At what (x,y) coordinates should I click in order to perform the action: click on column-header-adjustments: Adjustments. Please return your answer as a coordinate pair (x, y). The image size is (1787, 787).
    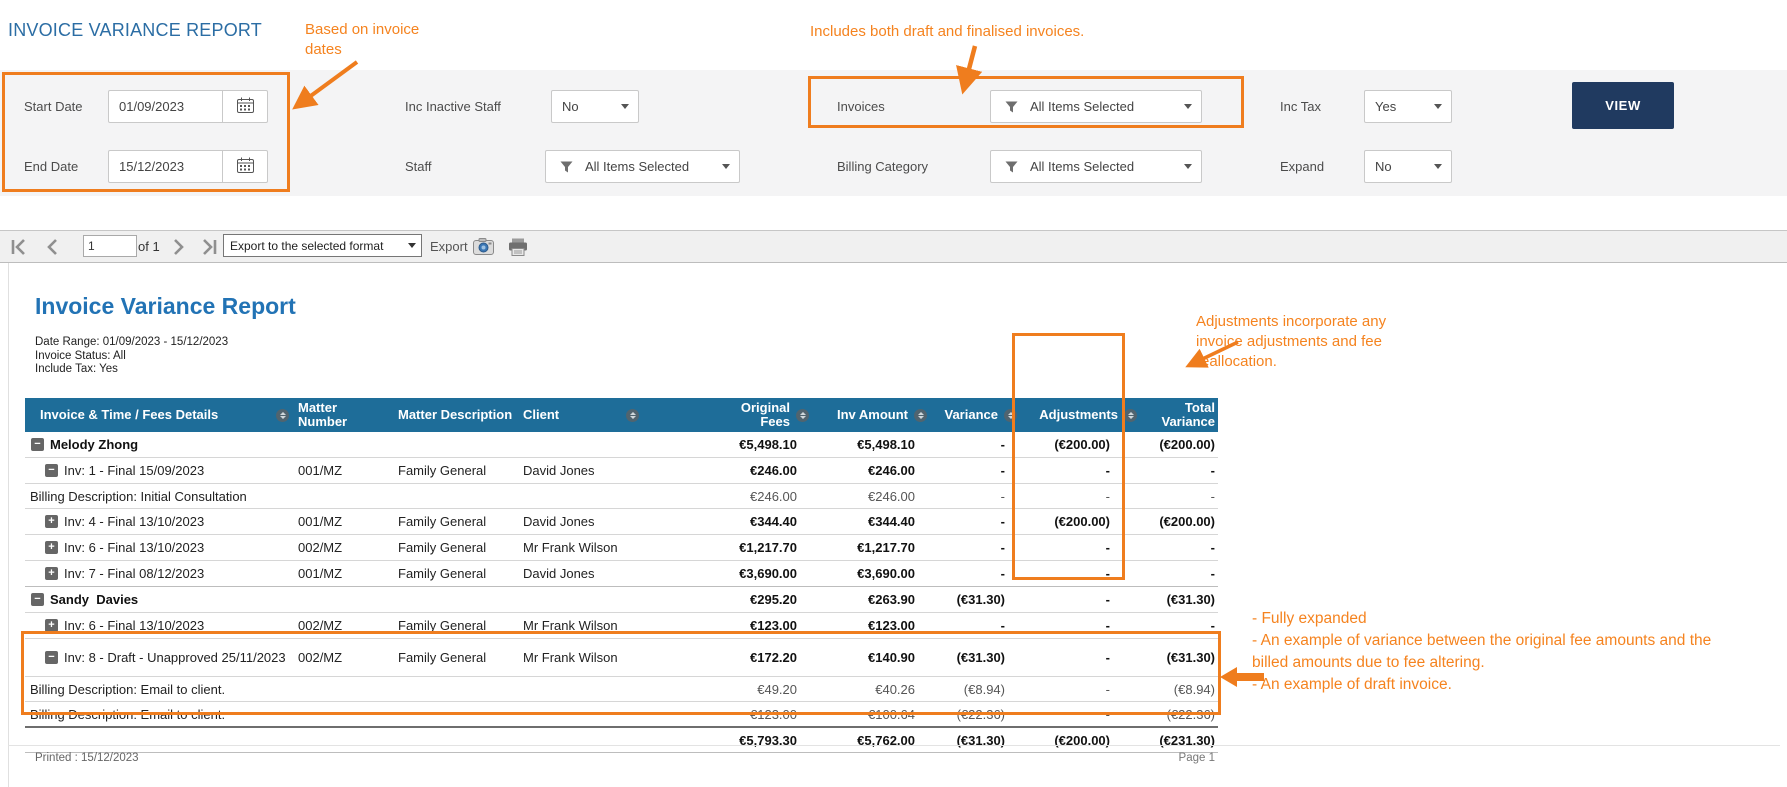
    Looking at the image, I should click on (1080, 415).